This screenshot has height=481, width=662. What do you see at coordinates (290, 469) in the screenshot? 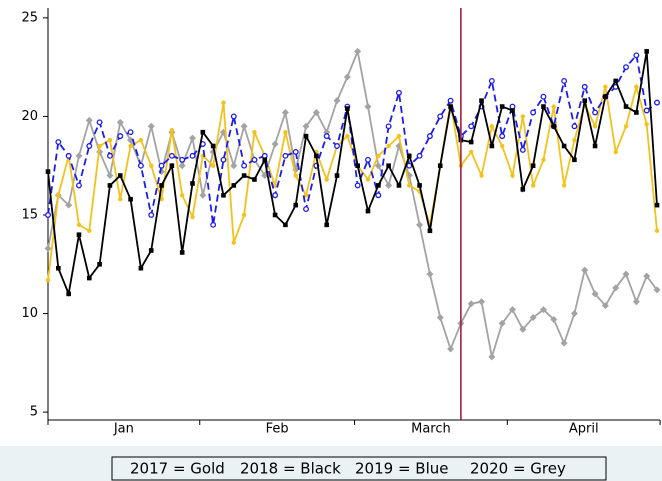
I see `legend-entry: 2018 = Black` at bounding box center [290, 469].